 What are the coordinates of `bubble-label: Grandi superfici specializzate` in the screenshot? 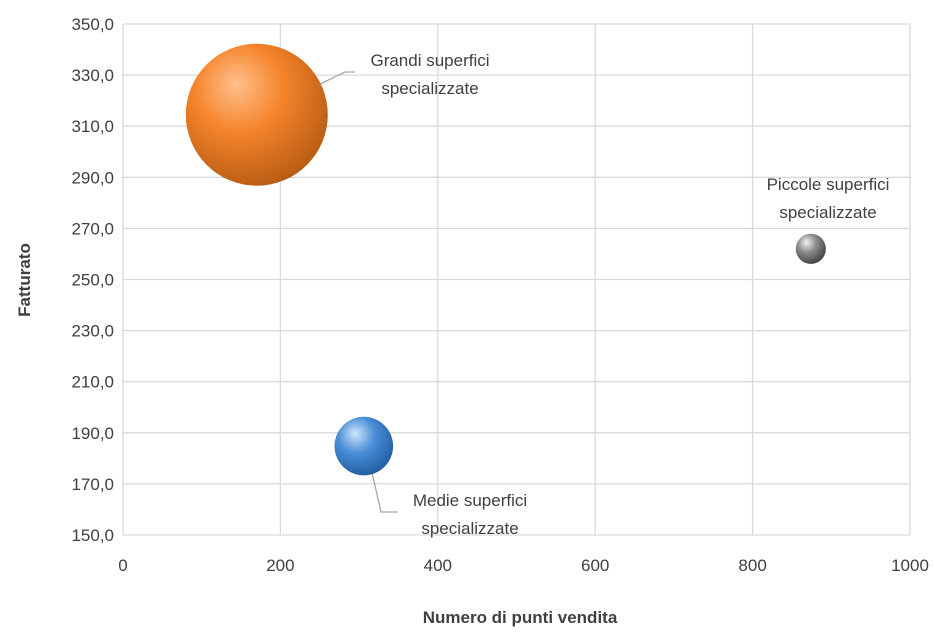 It's located at (429, 74).